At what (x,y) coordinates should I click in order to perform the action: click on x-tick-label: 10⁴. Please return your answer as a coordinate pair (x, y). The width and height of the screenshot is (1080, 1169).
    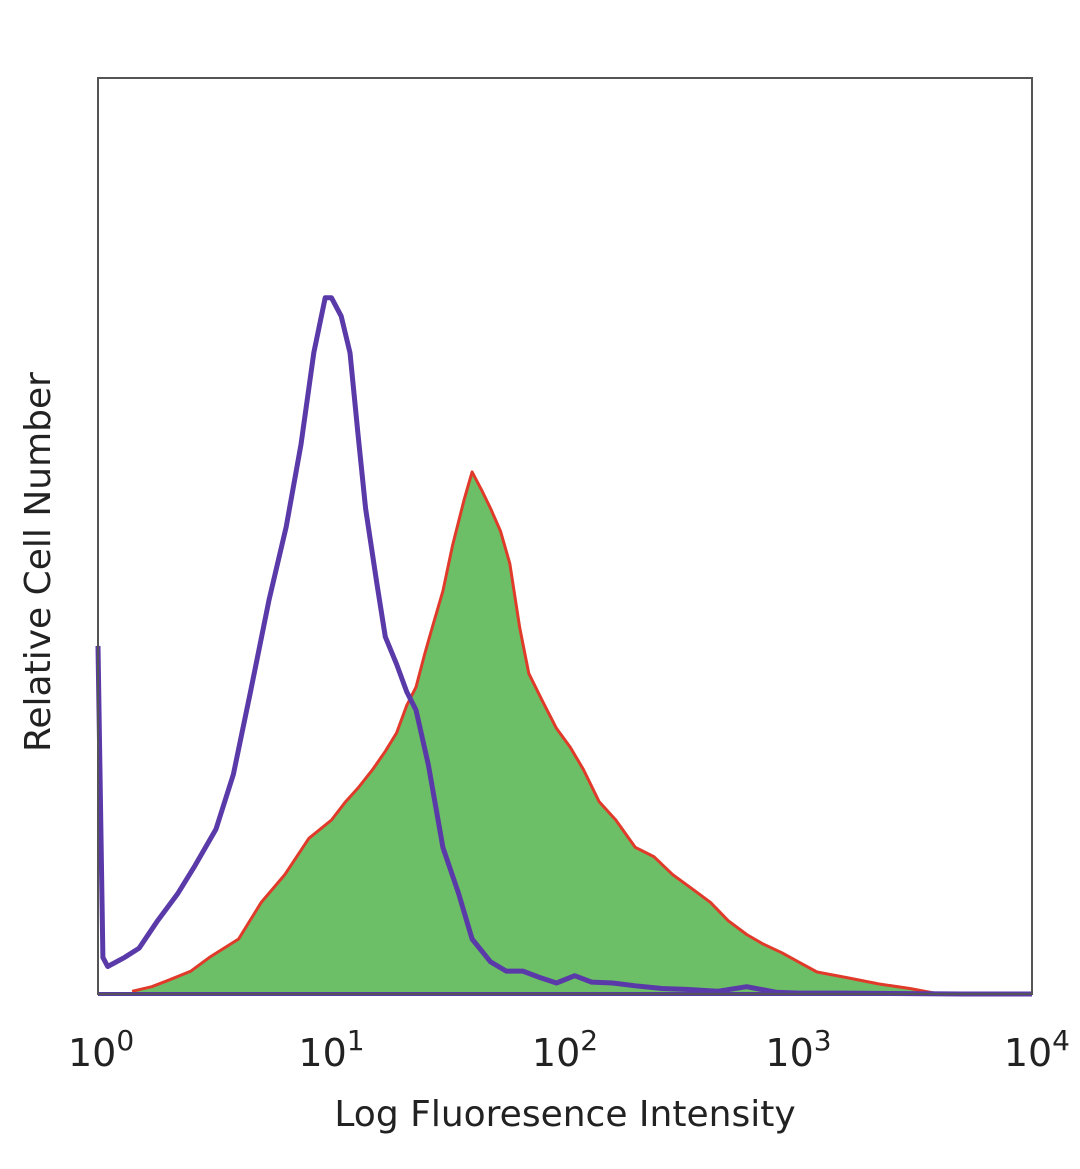
    Looking at the image, I should click on (1037, 1049).